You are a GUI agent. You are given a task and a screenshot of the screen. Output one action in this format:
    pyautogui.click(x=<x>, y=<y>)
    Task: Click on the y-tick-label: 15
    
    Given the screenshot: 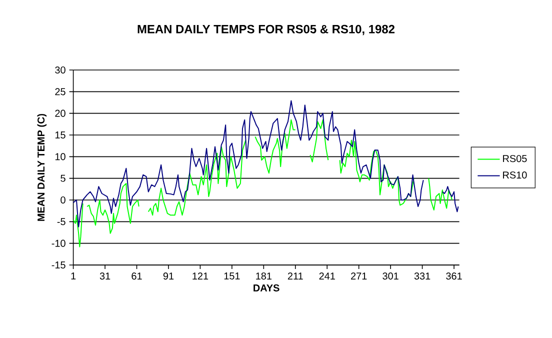 What is the action you would take?
    pyautogui.click(x=60, y=135)
    